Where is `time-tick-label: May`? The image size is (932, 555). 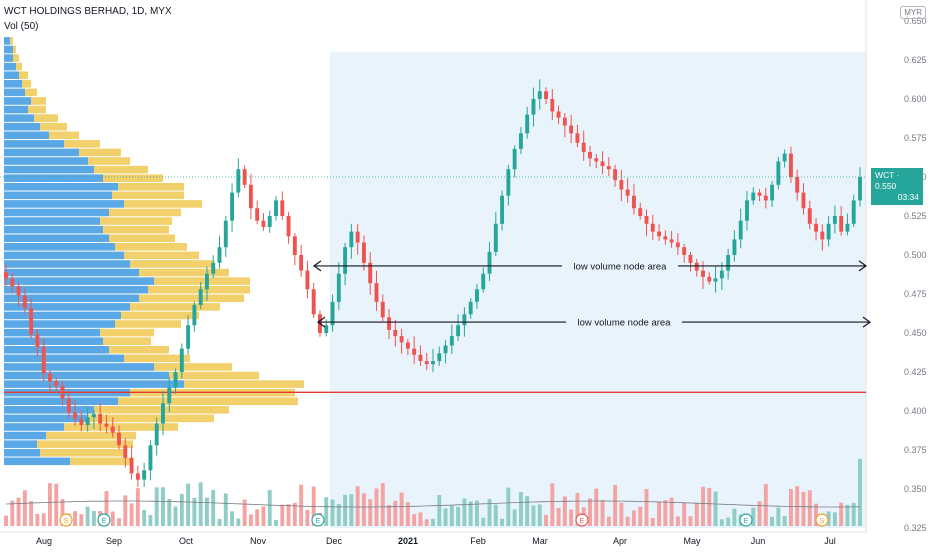
time-tick-label: May is located at coordinates (692, 541).